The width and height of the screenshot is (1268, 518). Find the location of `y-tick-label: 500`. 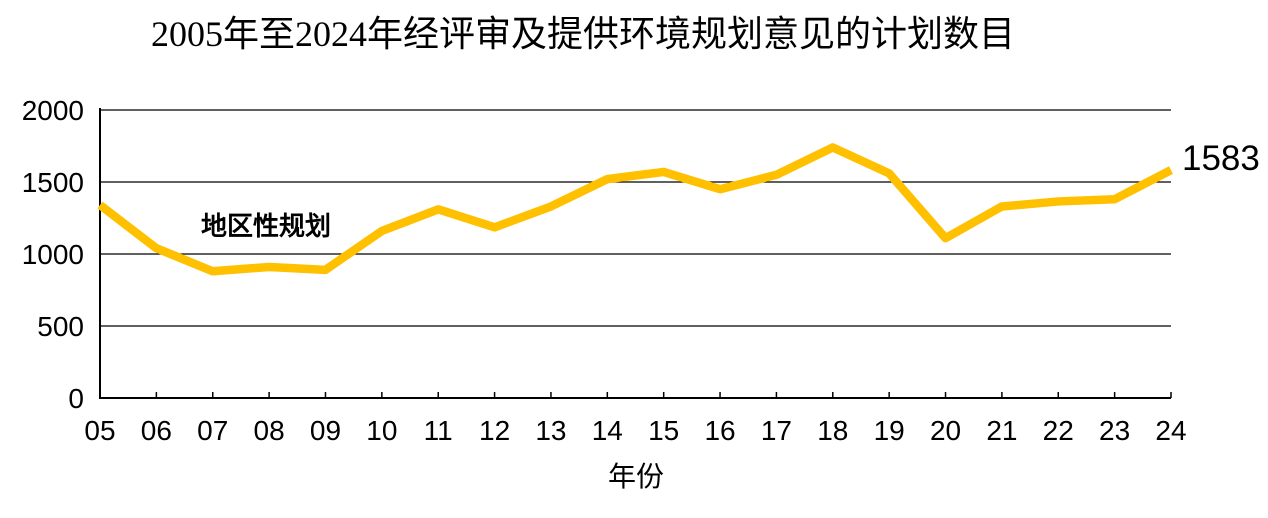

y-tick-label: 500 is located at coordinates (60, 326).